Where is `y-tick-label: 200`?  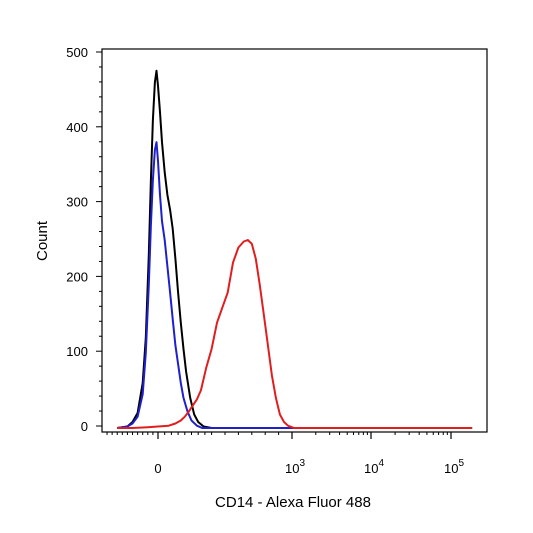 y-tick-label: 200 is located at coordinates (77, 276).